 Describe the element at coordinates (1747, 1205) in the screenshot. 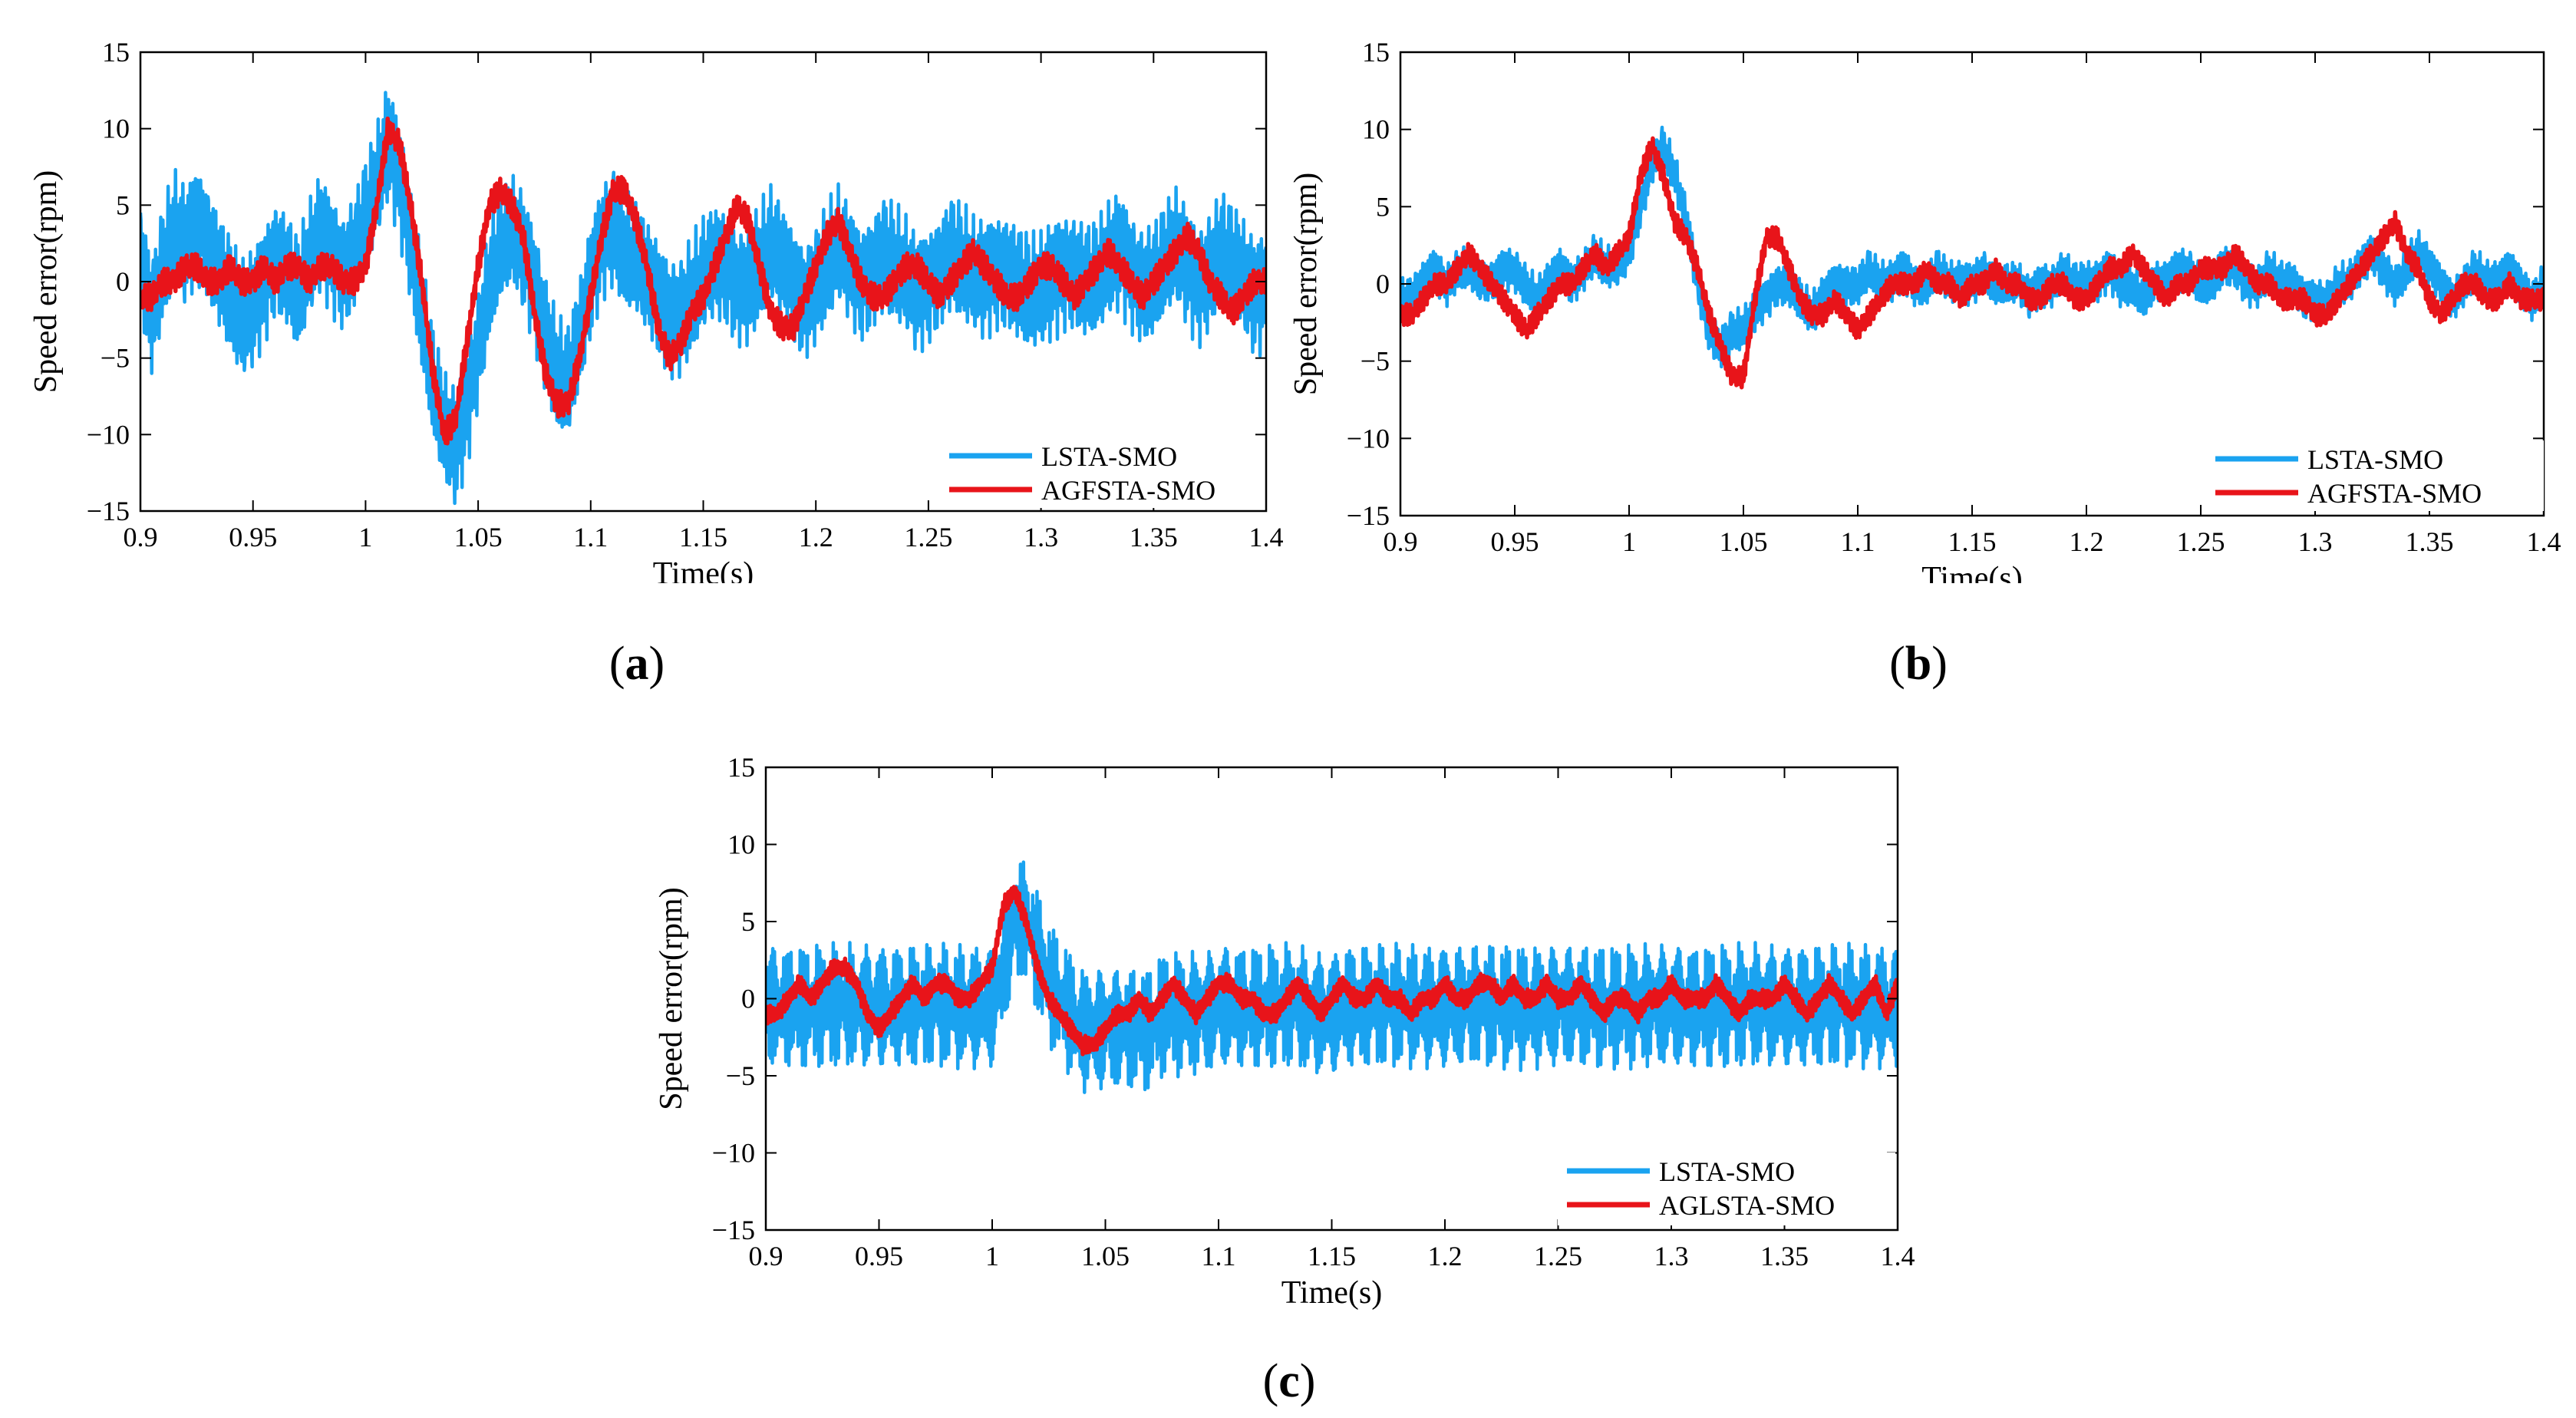

I see `legend-label: AGLSTA-SMO` at that location.